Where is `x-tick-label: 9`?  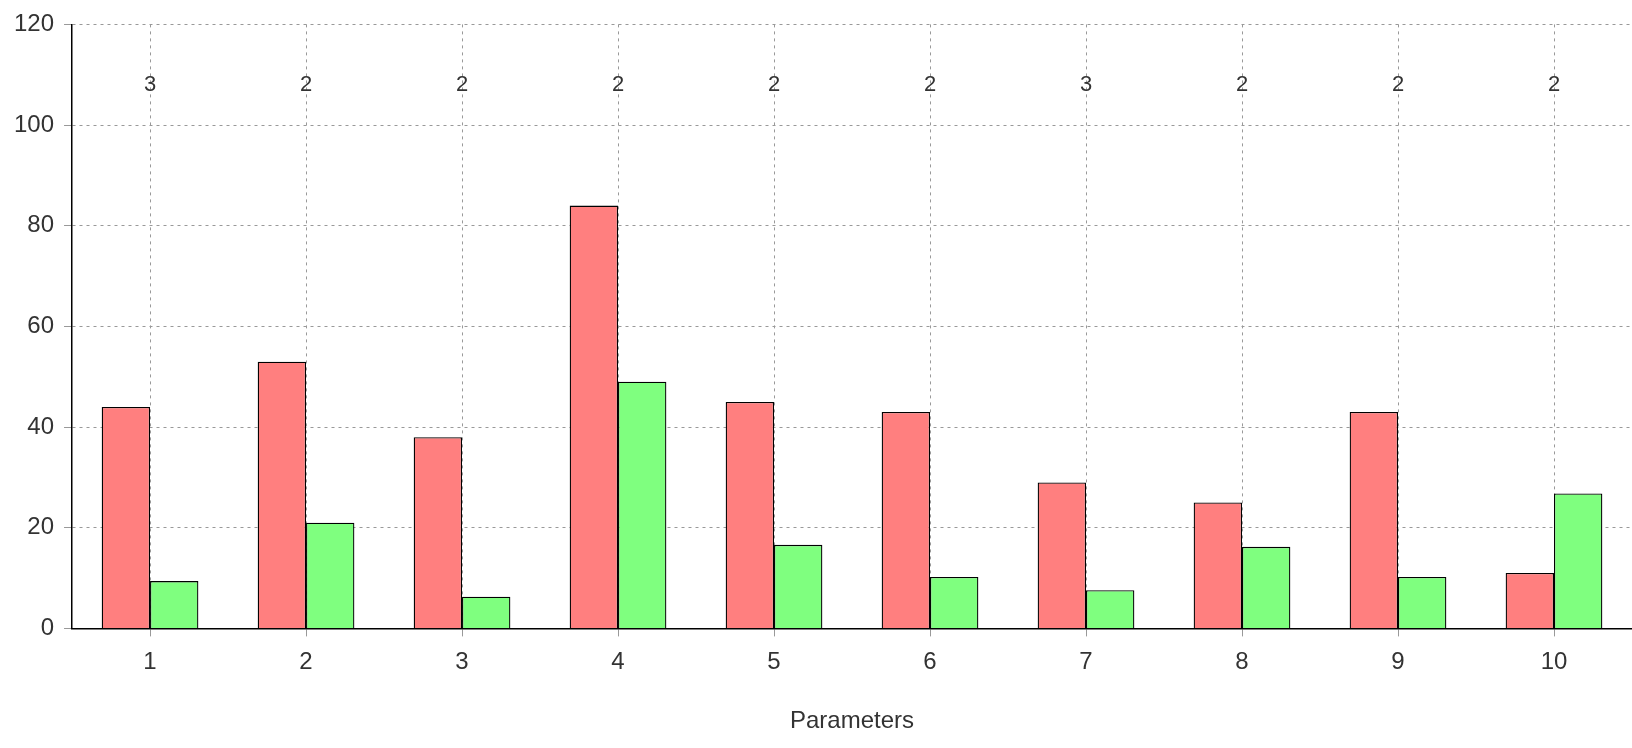
x-tick-label: 9 is located at coordinates (1398, 661).